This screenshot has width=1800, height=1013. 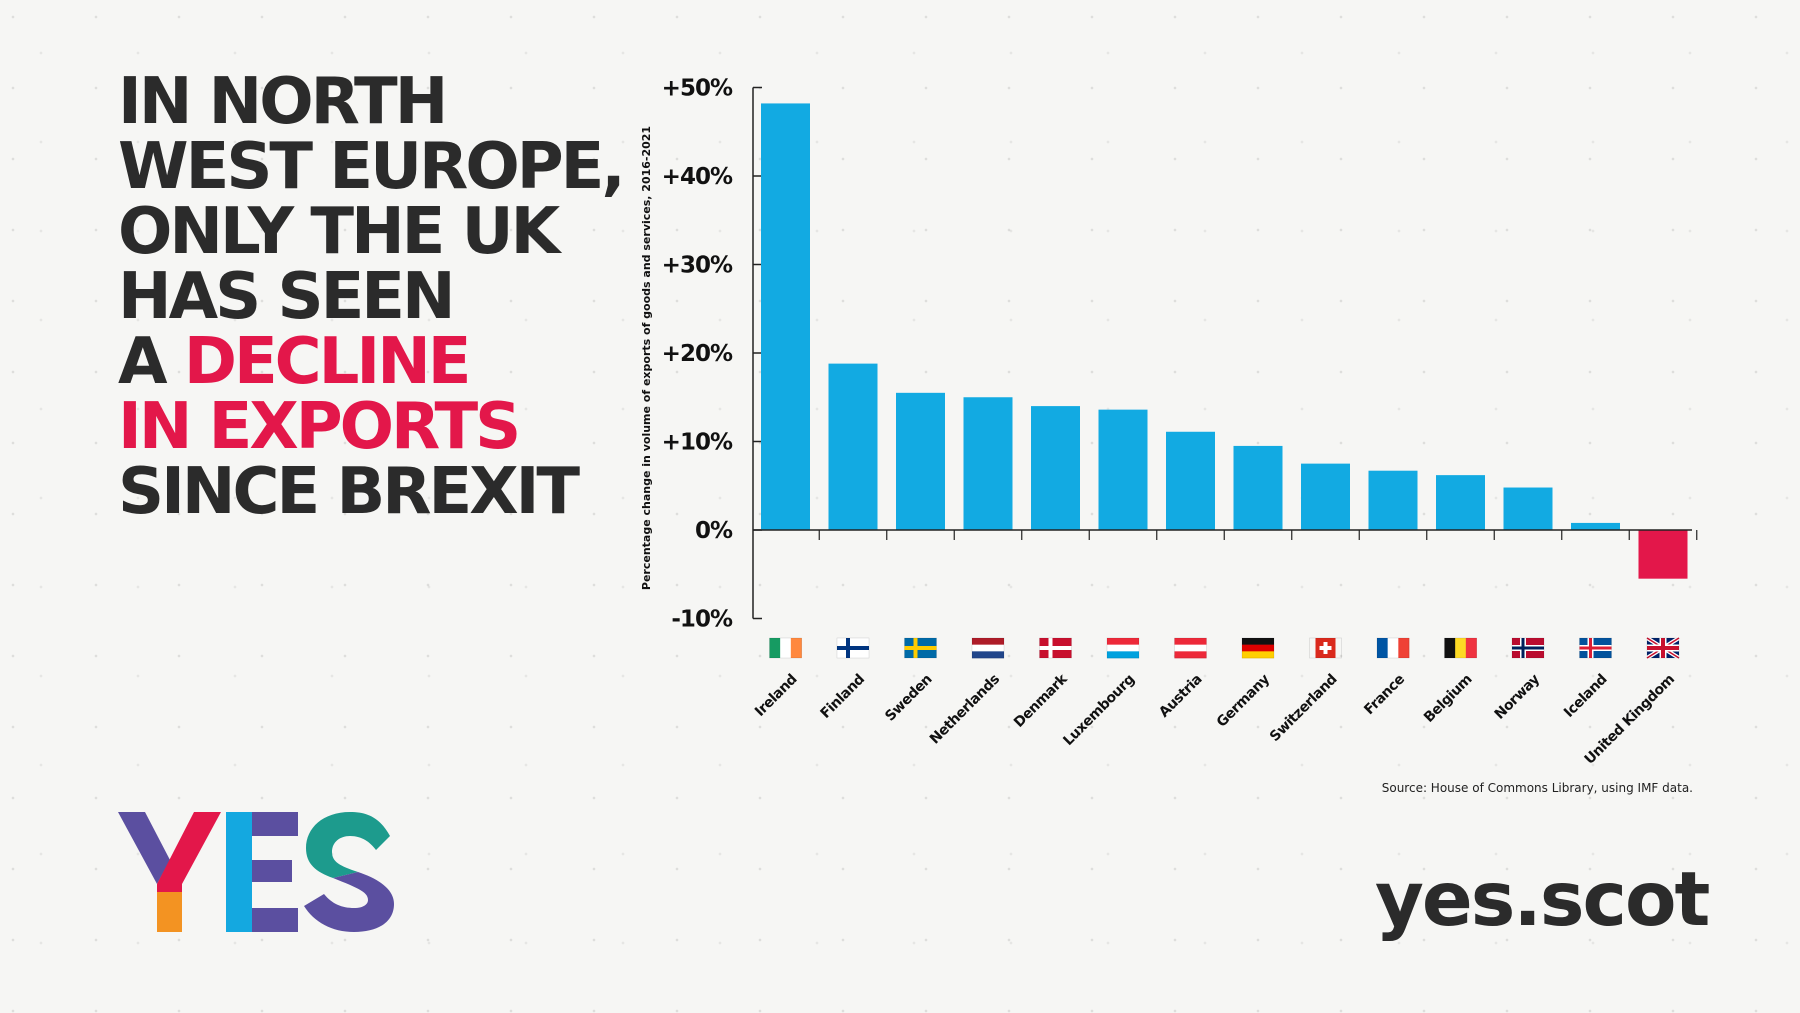 What do you see at coordinates (169, 889) in the screenshot?
I see `yes-logo-y-stem-top` at bounding box center [169, 889].